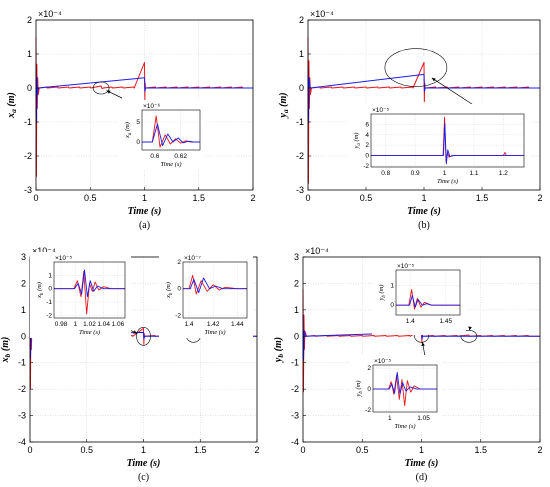  Describe the element at coordinates (357, 141) in the screenshot. I see `inset-y-axis-label: ya (m)` at that location.